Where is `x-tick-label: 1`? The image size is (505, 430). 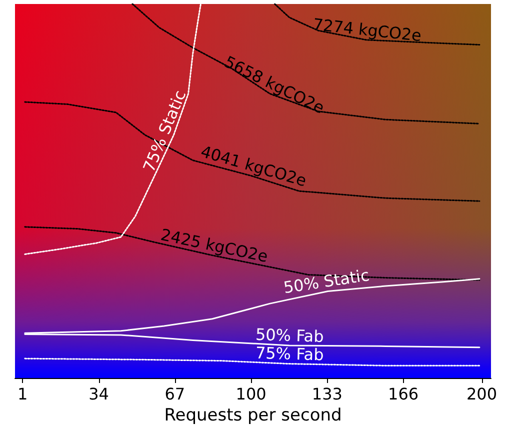
x-tick-label: 1 is located at coordinates (23, 394).